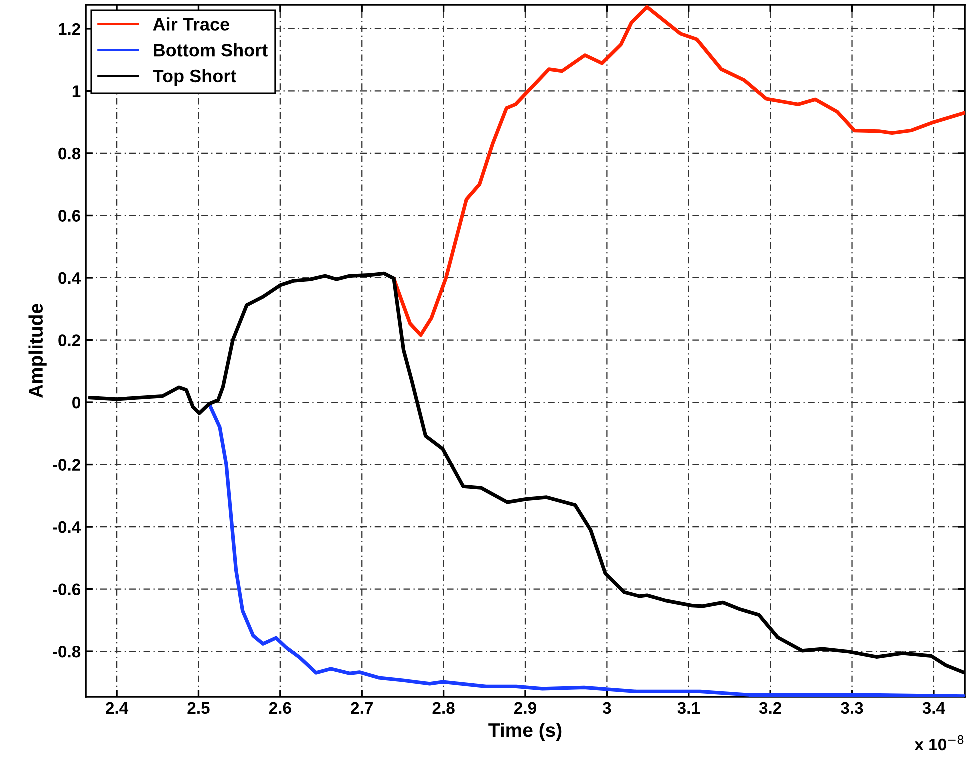 Image resolution: width=967 pixels, height=761 pixels. What do you see at coordinates (689, 708) in the screenshot?
I see `x-tick-label: 3.1` at bounding box center [689, 708].